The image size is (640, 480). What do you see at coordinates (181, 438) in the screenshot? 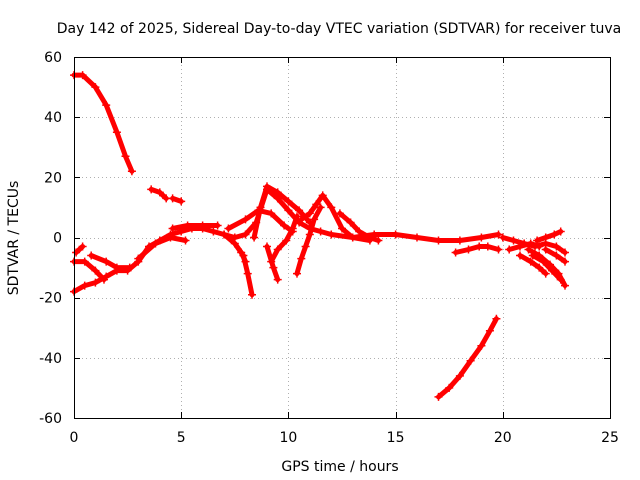
I see `x-tick-label: 5` at bounding box center [181, 438].